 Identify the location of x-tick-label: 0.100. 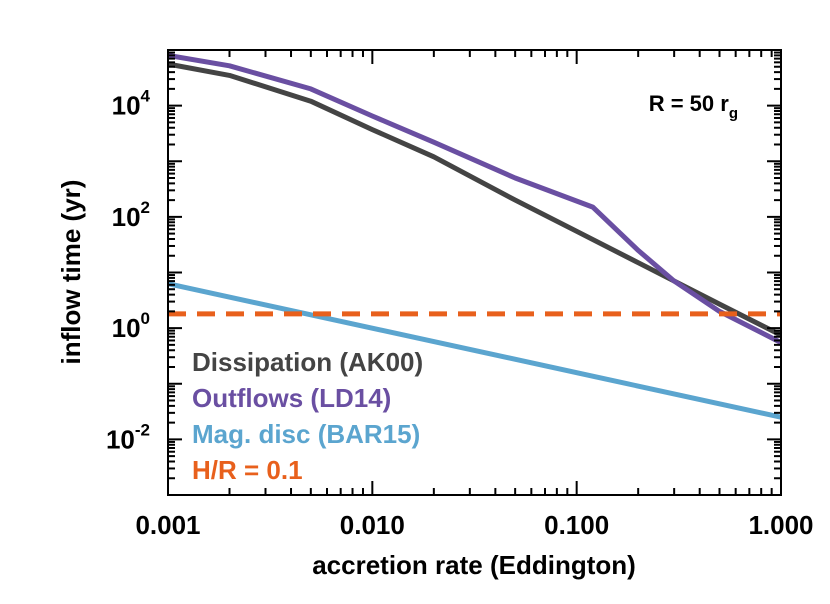
(576, 525).